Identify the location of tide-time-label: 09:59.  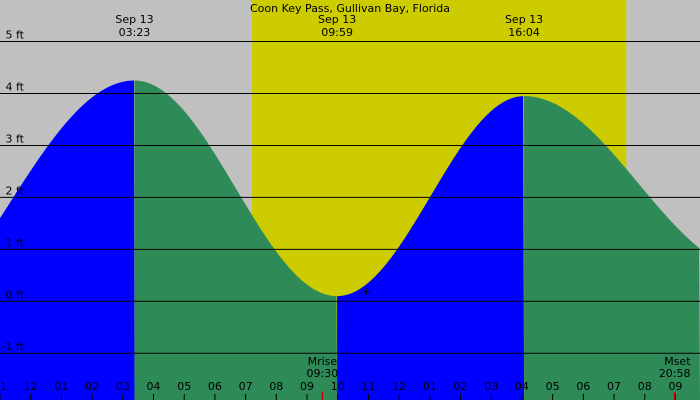
(337, 32).